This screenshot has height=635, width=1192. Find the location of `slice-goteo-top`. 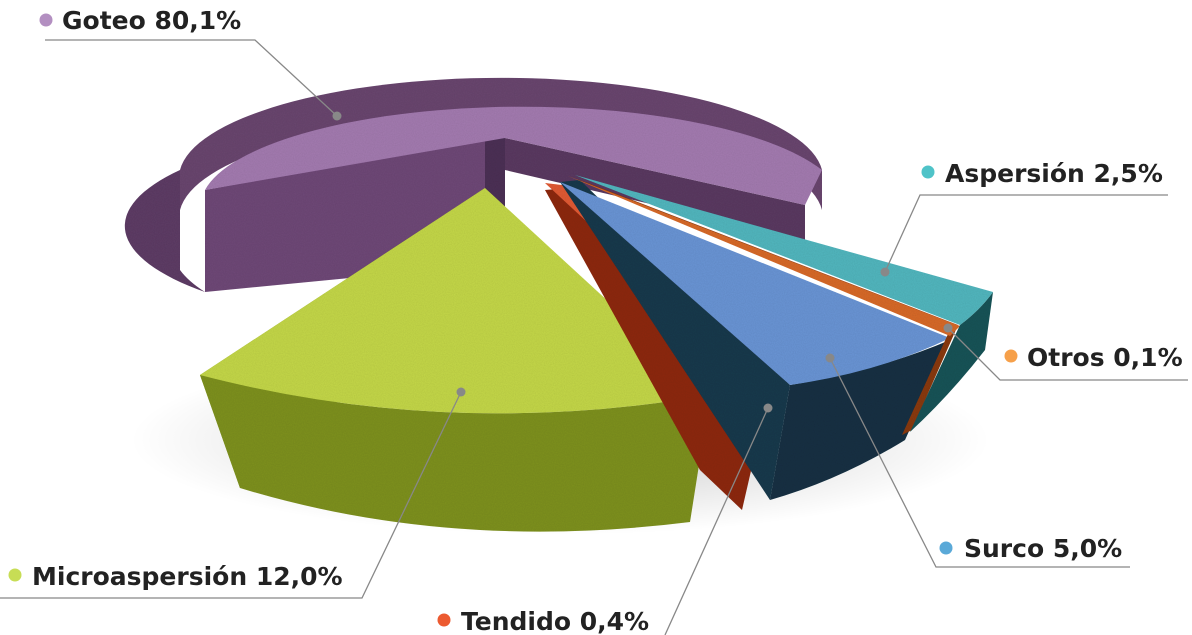

slice-goteo-top is located at coordinates (513, 155).